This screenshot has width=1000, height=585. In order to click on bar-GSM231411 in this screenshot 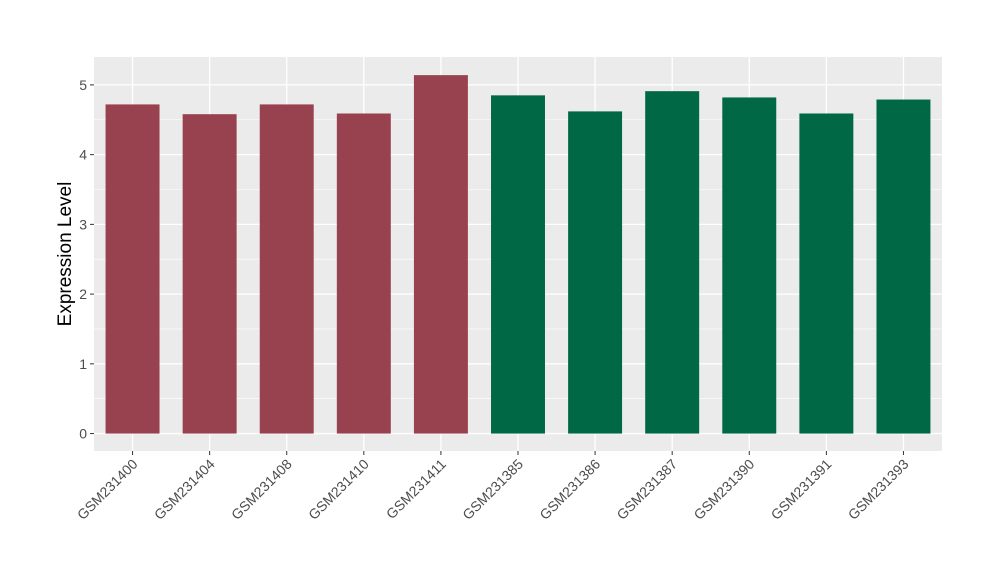, I will do `click(440, 254)`.